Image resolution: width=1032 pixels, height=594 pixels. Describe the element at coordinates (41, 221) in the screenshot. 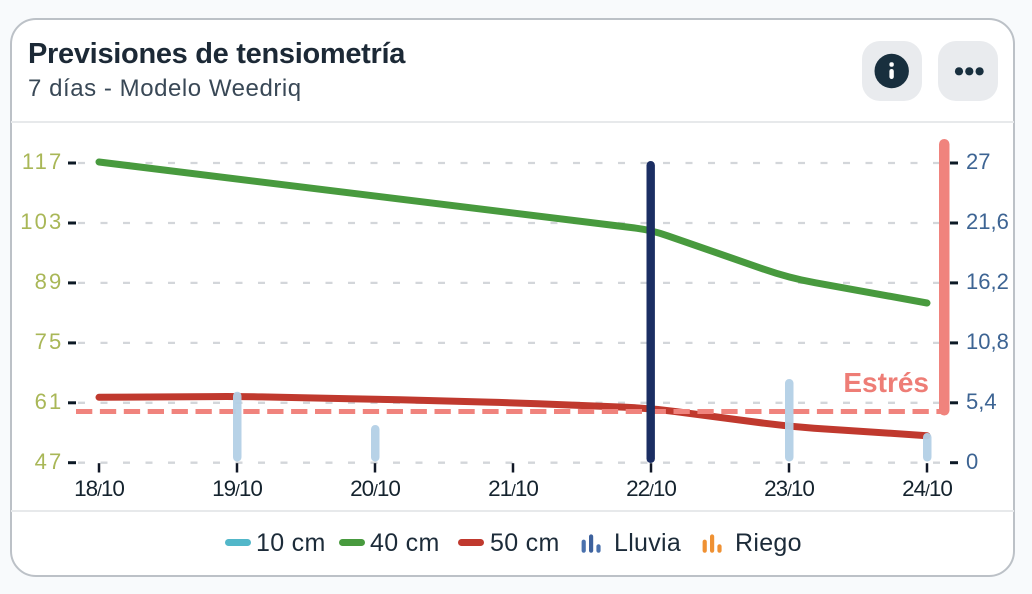

I see `svg-text: 103` at that location.